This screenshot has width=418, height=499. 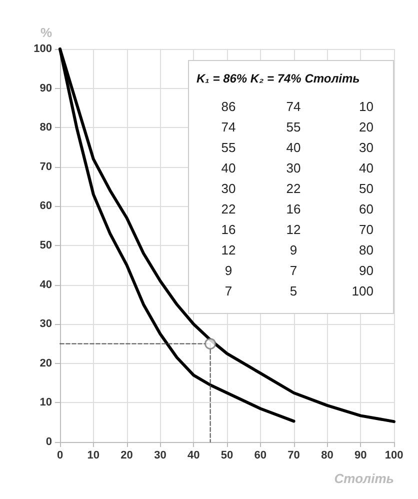 What do you see at coordinates (46, 32) in the screenshot?
I see `y-axis-title: %` at bounding box center [46, 32].